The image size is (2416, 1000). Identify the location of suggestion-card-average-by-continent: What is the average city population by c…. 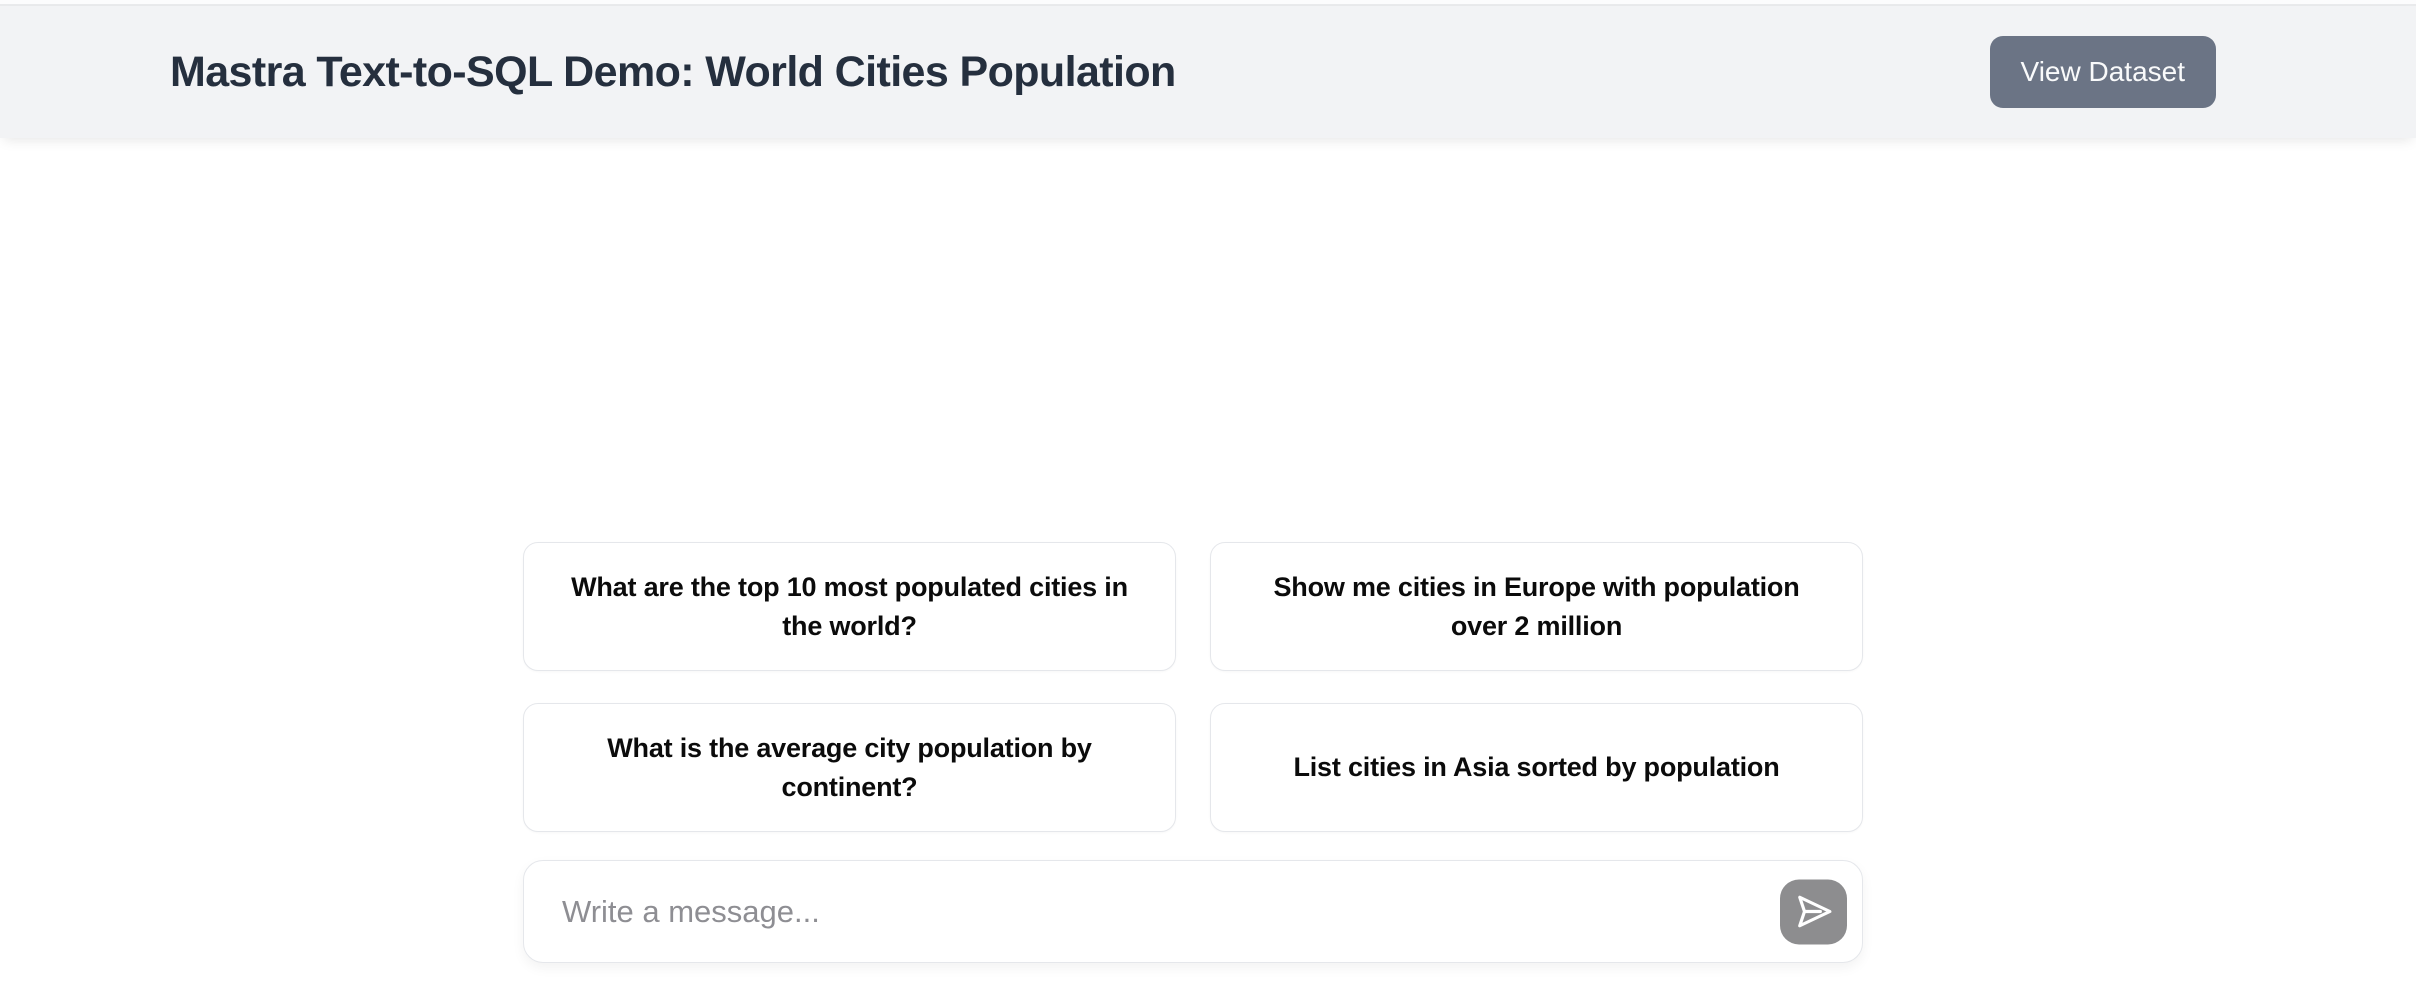
(849, 767).